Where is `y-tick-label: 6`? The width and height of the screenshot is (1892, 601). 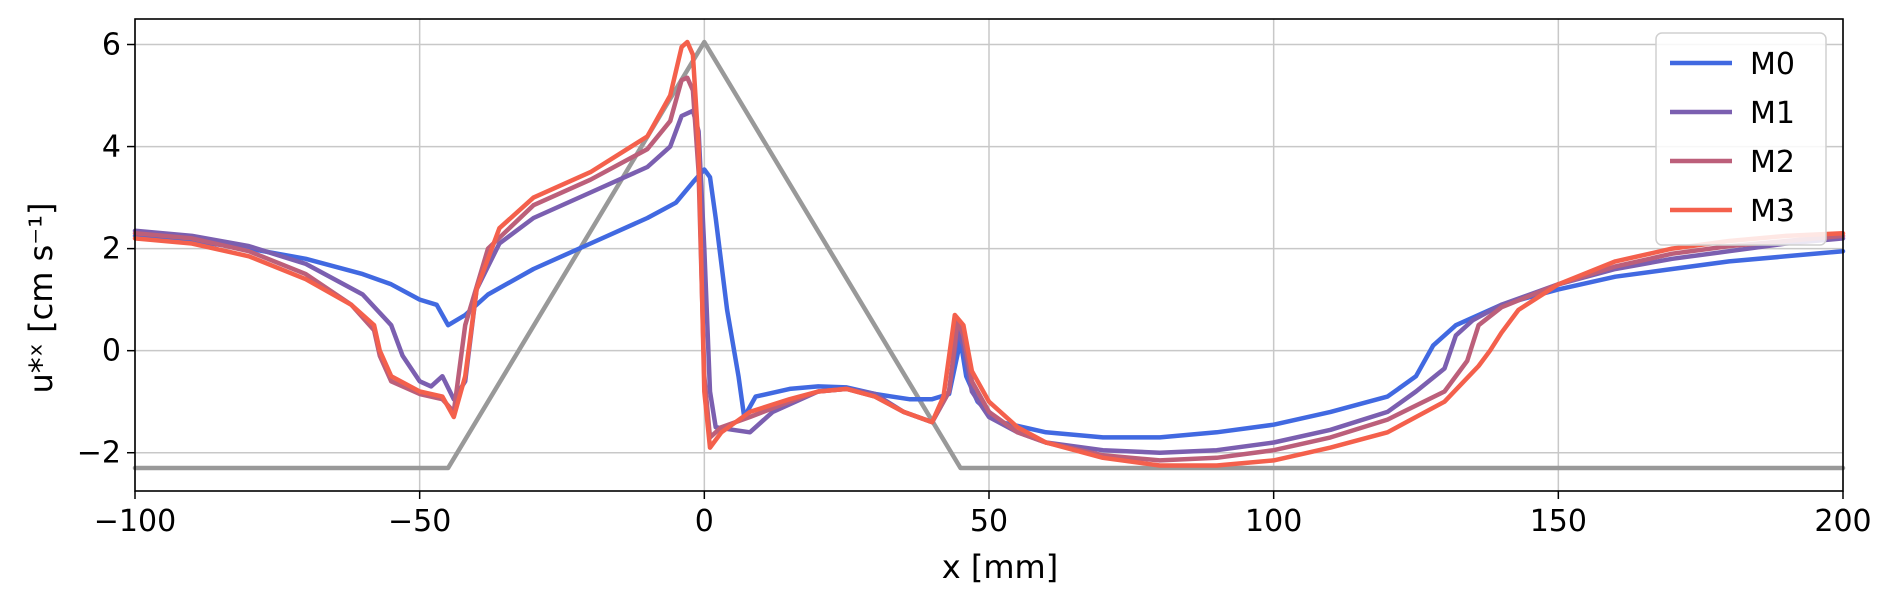 y-tick-label: 6 is located at coordinates (111, 45).